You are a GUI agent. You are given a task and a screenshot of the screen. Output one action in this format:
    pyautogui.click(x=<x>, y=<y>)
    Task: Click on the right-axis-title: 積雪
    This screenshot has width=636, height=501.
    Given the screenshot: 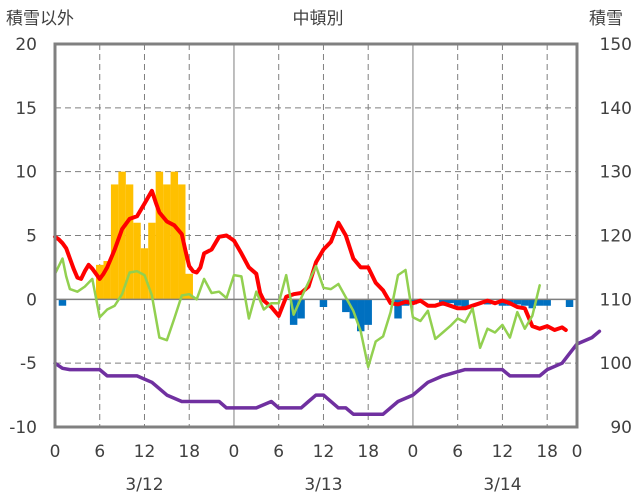 What is the action you would take?
    pyautogui.click(x=606, y=19)
    